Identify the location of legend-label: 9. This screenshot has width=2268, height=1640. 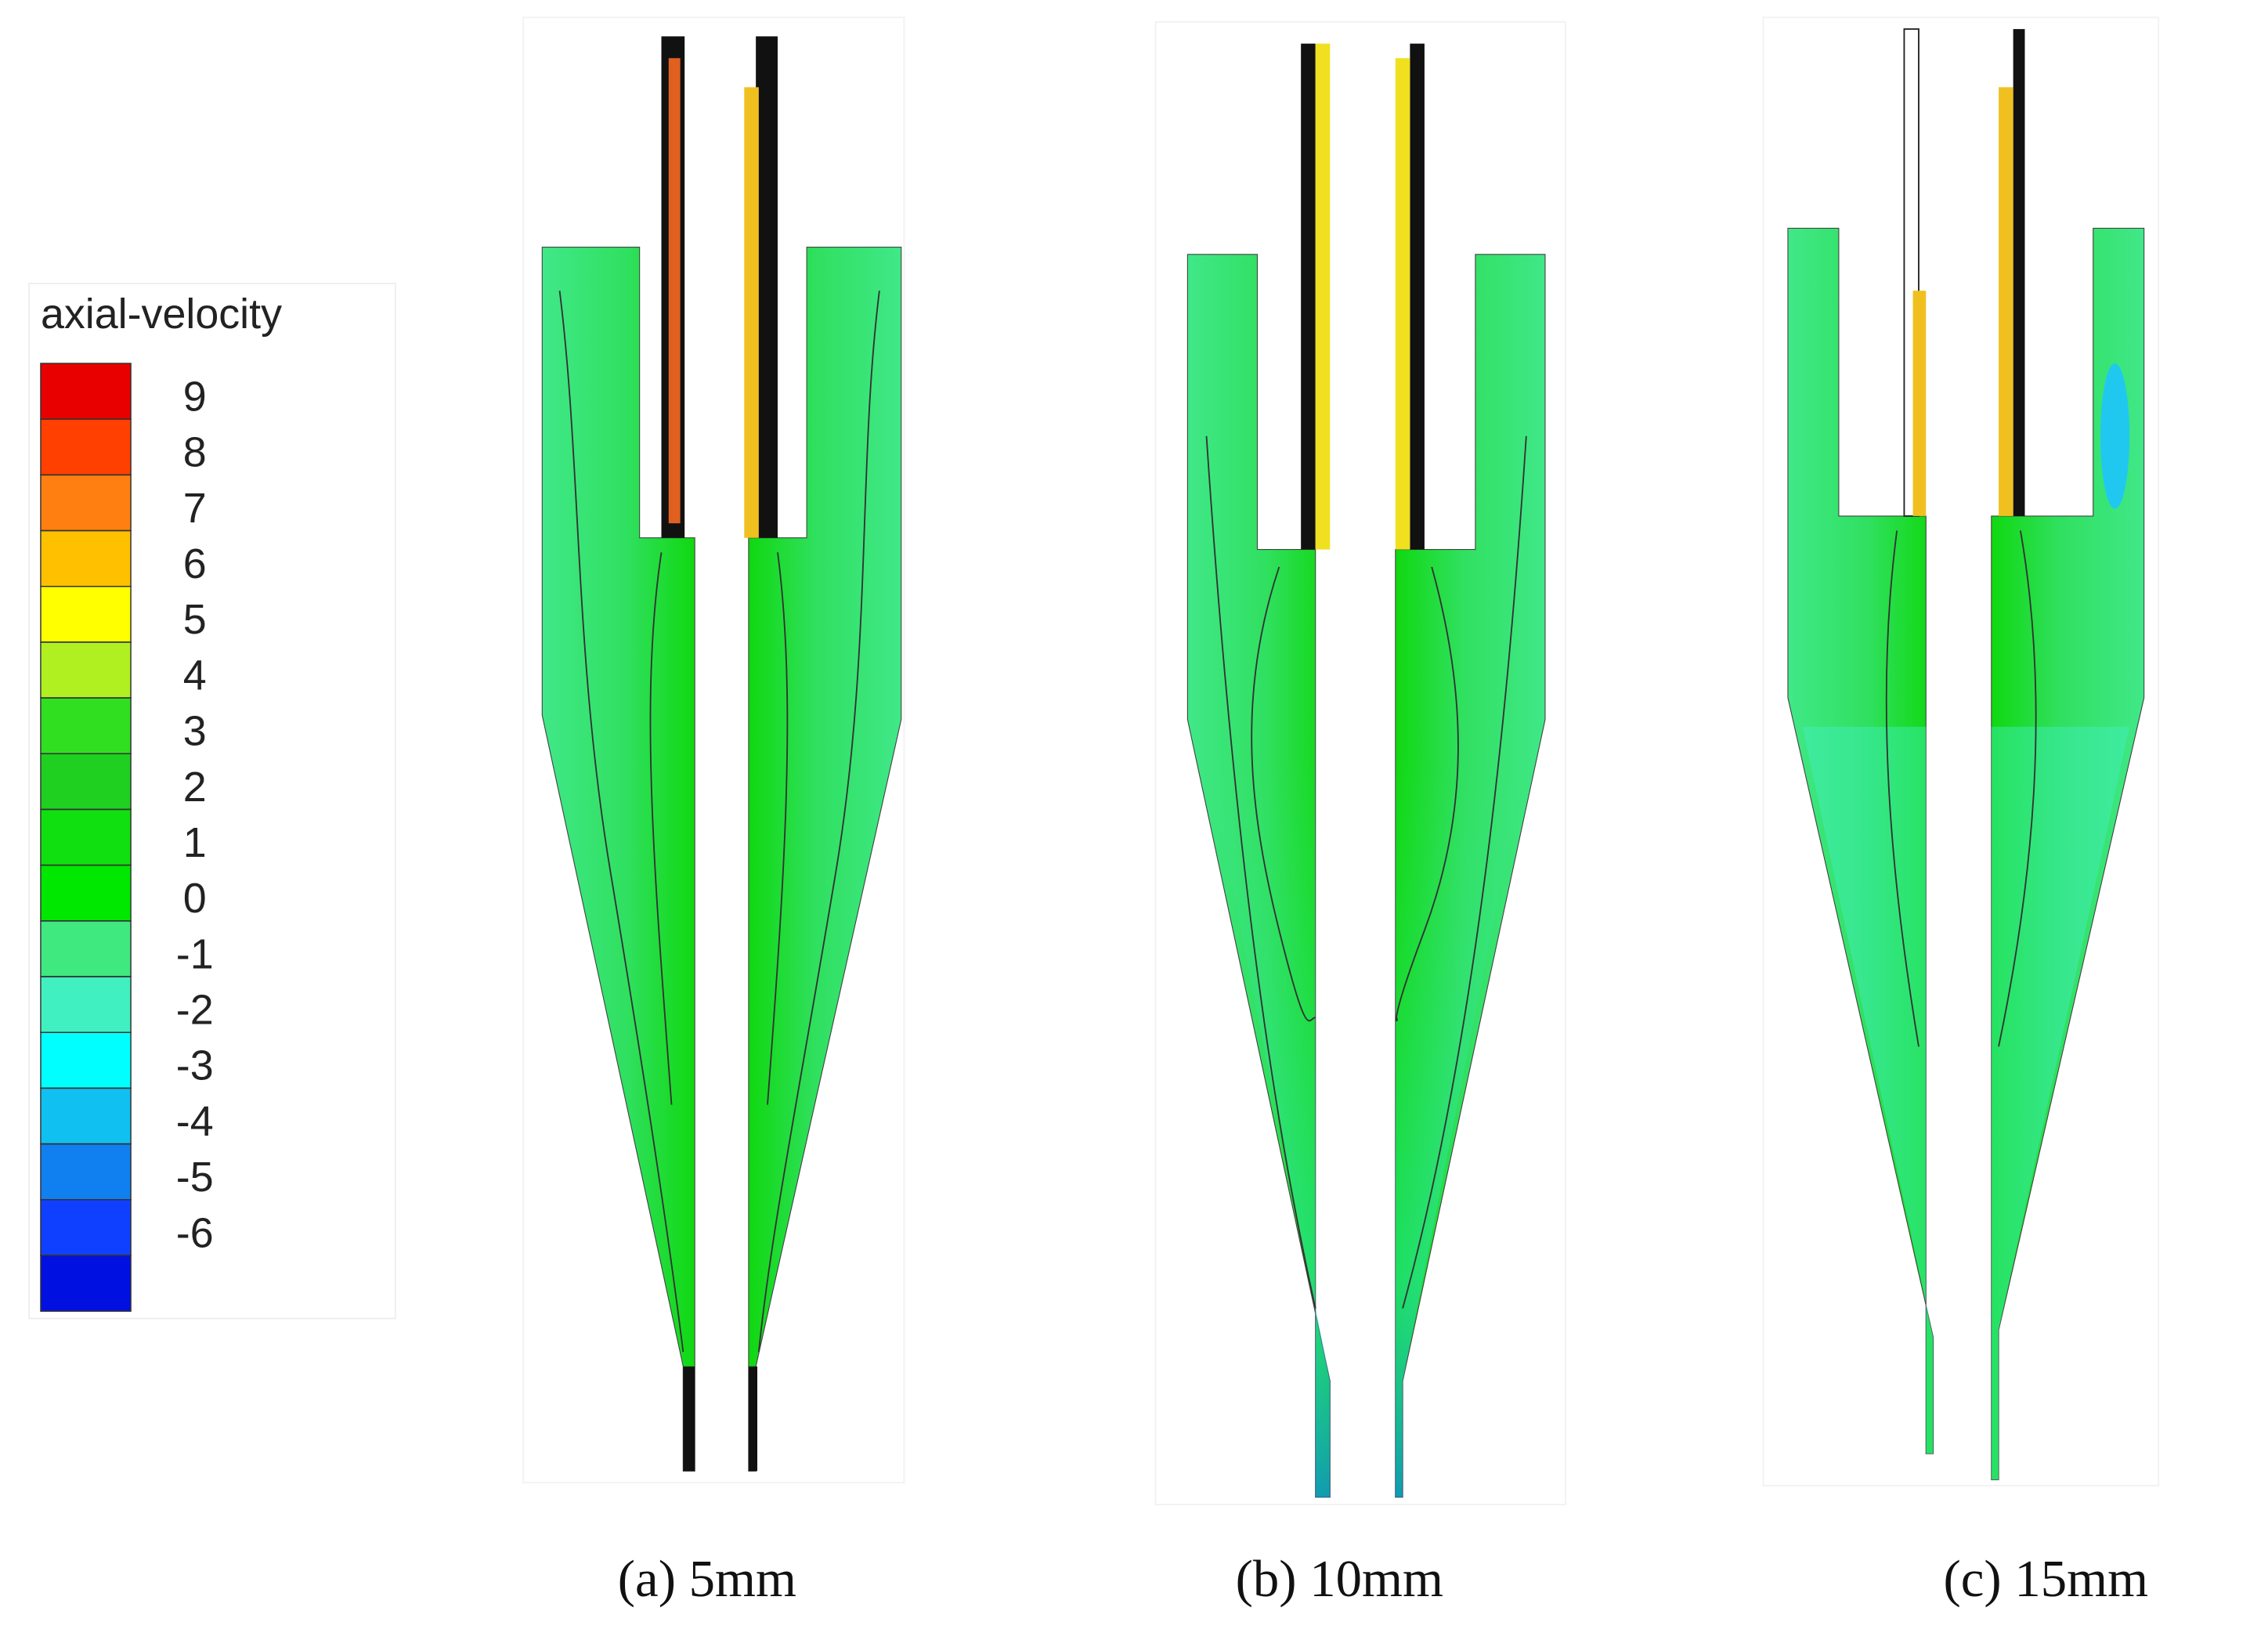
(195, 398).